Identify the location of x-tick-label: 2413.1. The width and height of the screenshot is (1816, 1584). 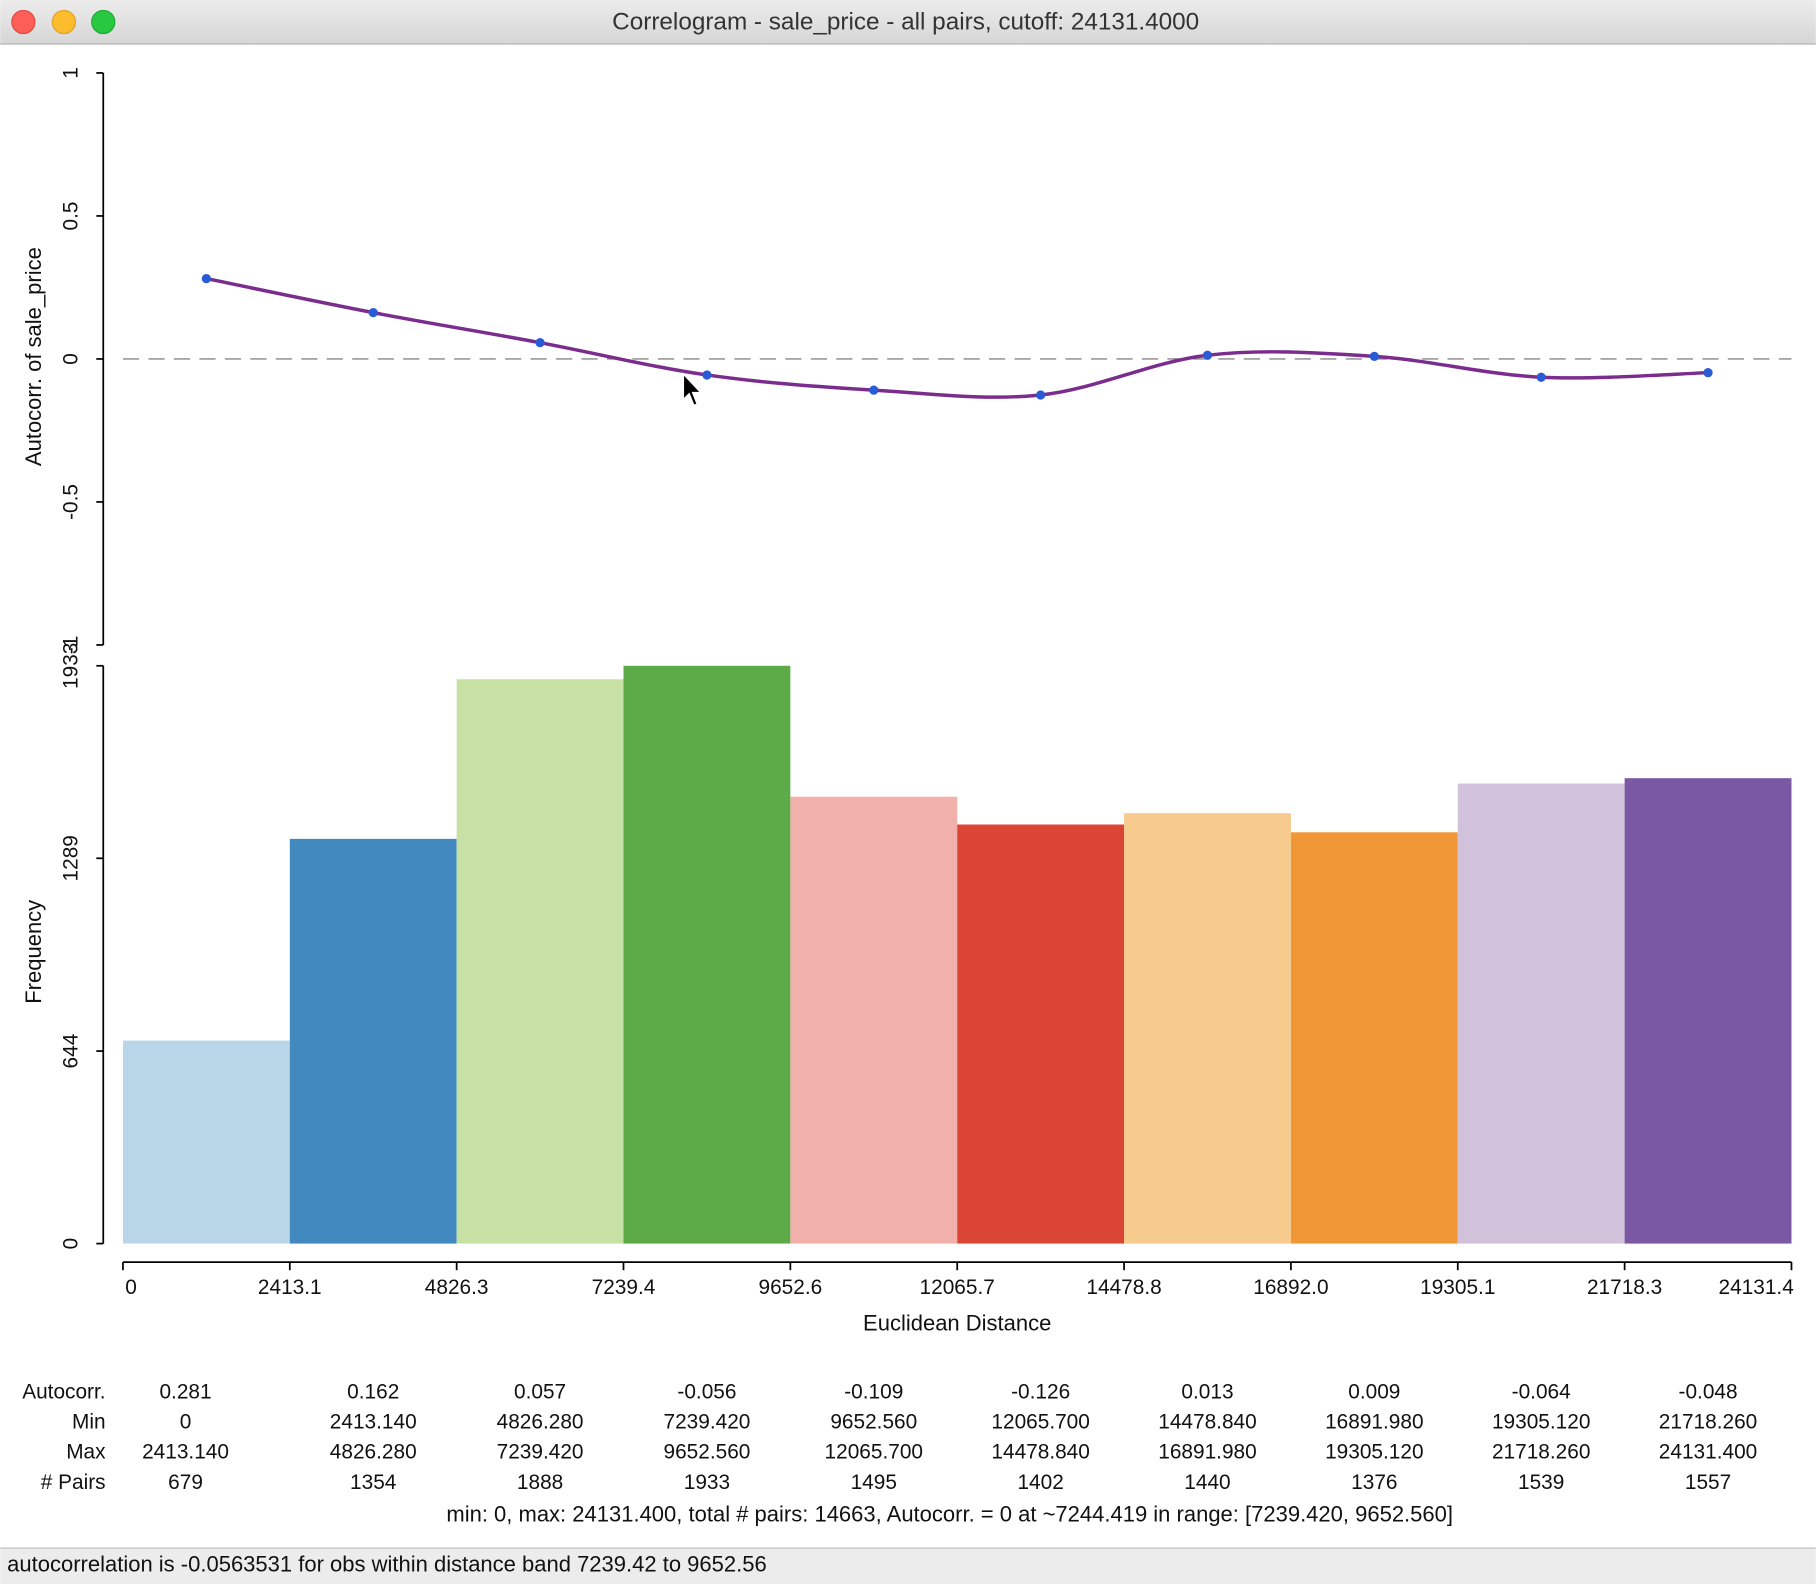
(290, 1287).